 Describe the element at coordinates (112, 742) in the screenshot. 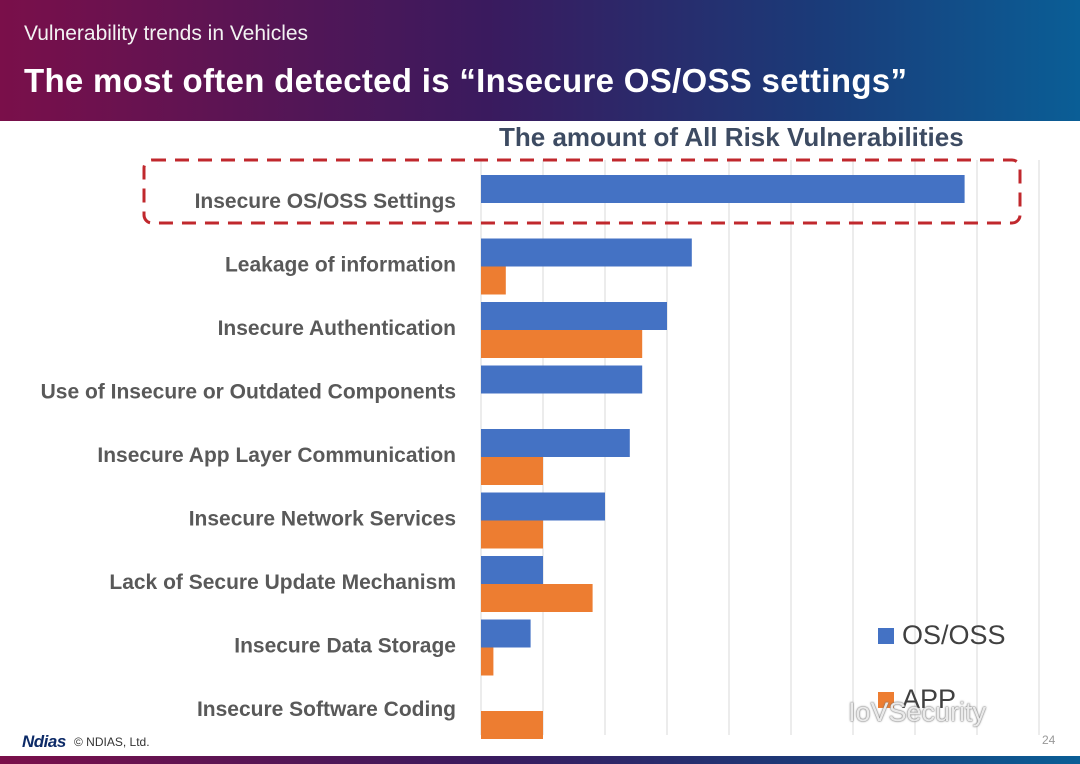

I see `copyright-text: © NDIAS, Ltd.` at that location.